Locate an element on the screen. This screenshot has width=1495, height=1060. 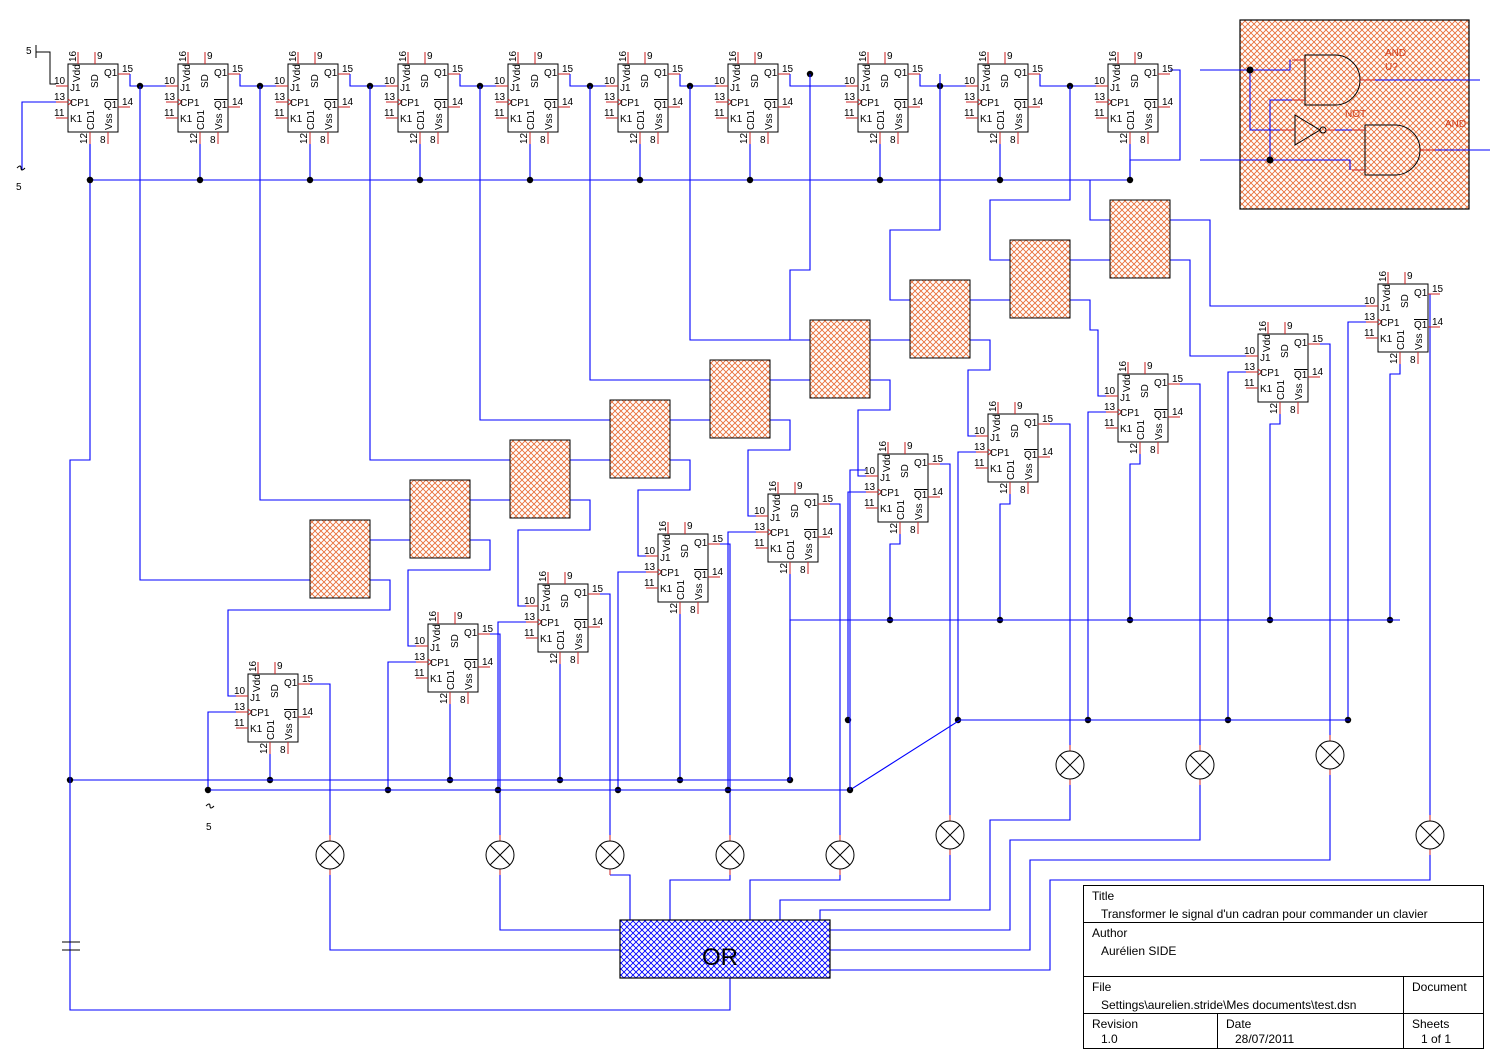
power-symbols: 5 5 5 is located at coordinates (115, 498).